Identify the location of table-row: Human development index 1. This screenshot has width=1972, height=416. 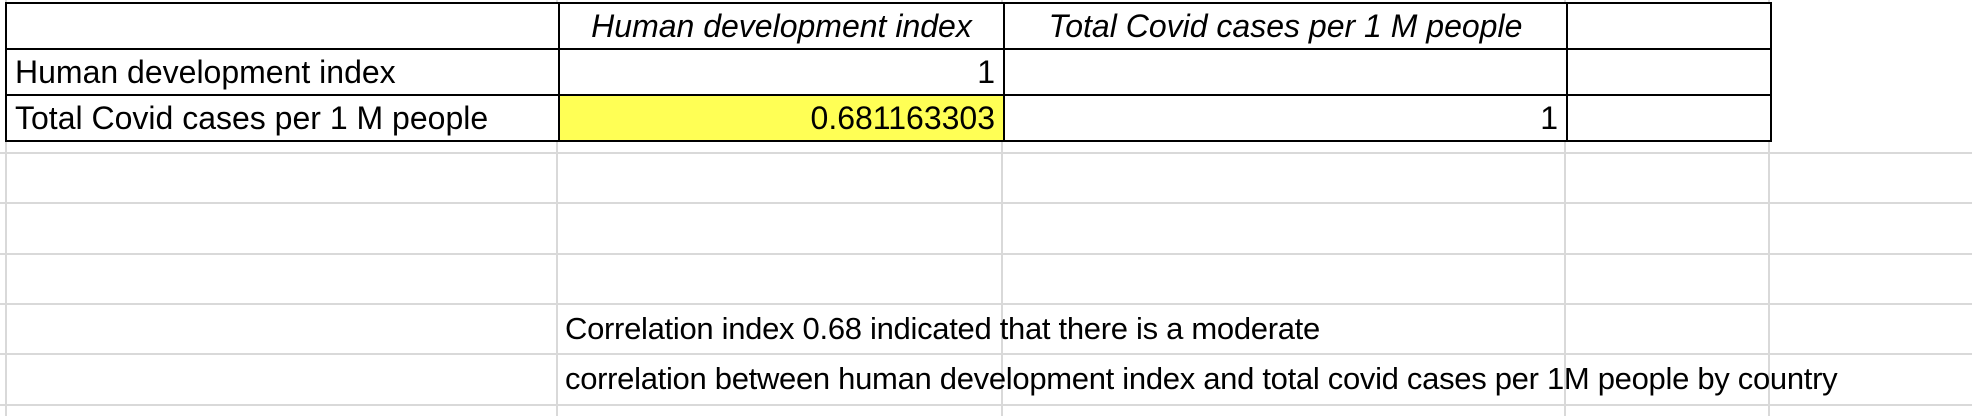
(888, 72).